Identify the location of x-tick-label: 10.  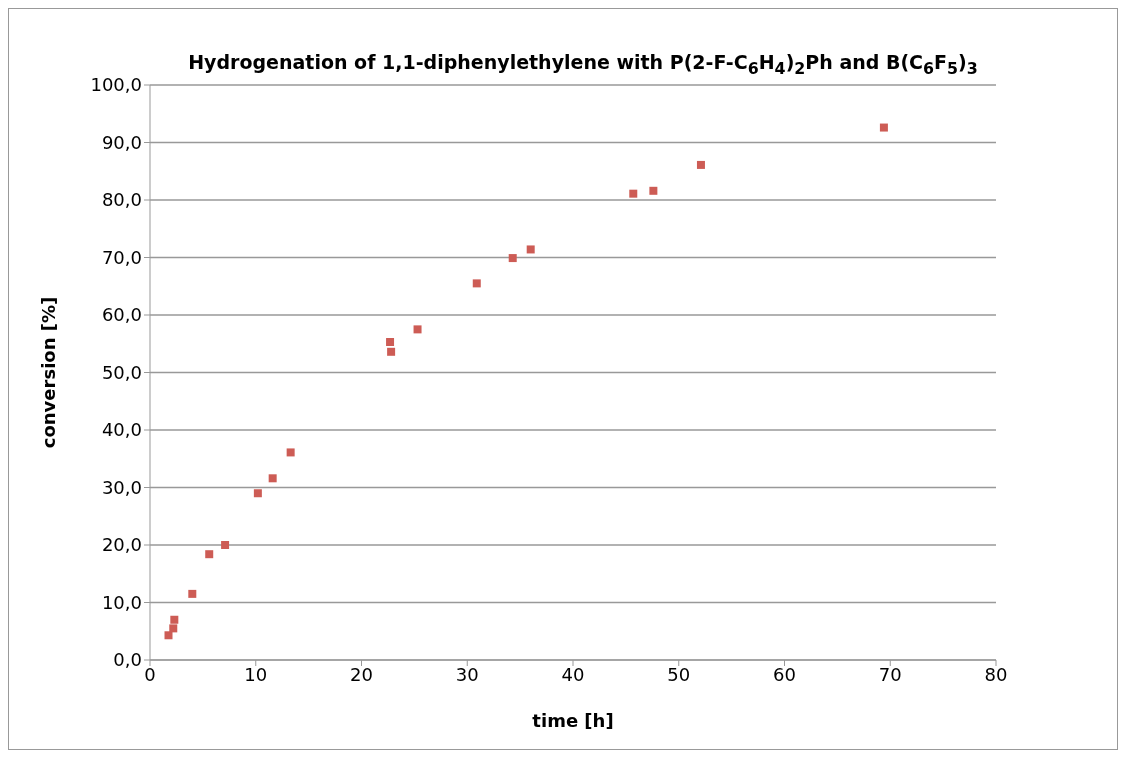
(256, 674).